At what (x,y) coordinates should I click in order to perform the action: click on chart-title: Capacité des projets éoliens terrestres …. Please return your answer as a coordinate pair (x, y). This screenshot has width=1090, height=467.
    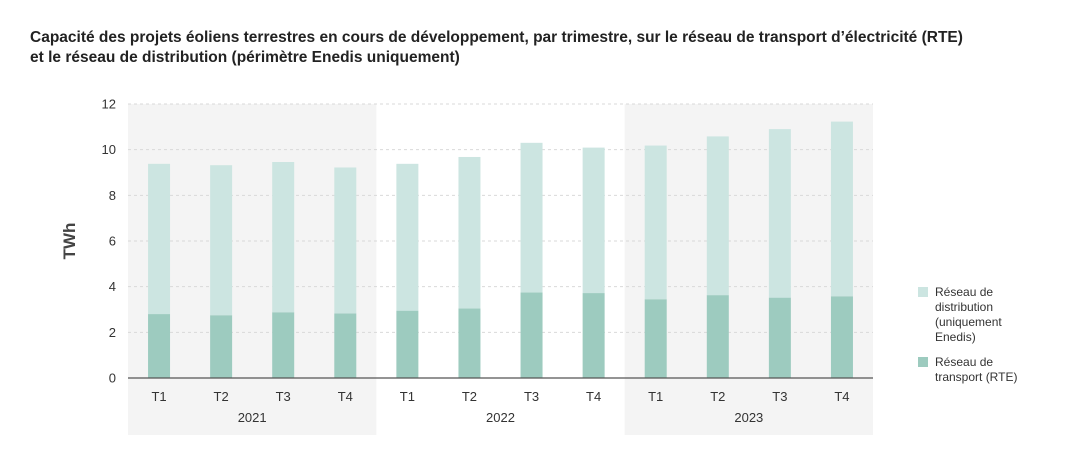
    Looking at the image, I should click on (550, 48).